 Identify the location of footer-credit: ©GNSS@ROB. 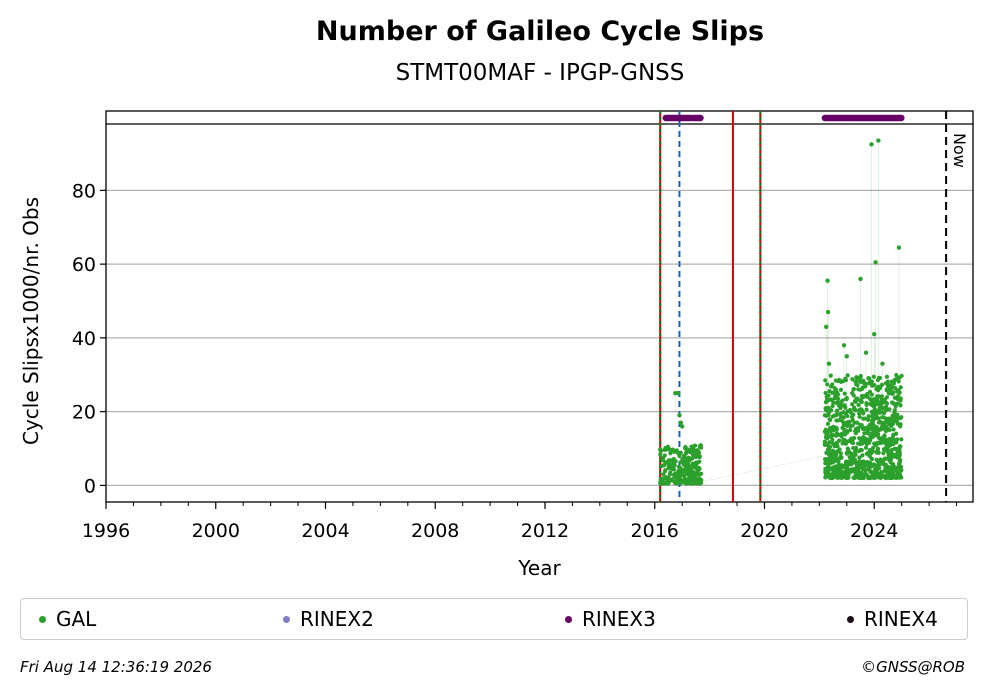
(913, 667).